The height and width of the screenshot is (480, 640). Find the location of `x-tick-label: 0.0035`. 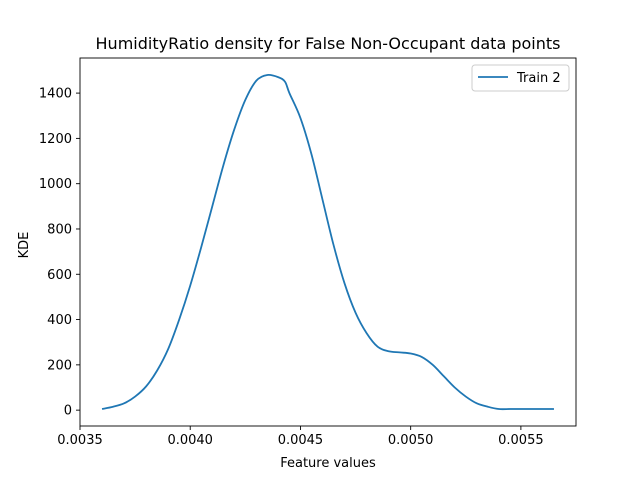

x-tick-label: 0.0035 is located at coordinates (80, 440).